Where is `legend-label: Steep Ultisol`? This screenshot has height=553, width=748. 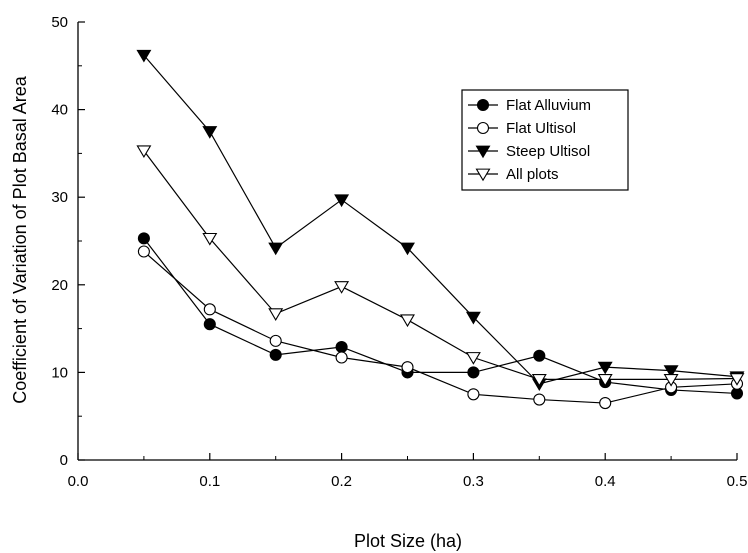 legend-label: Steep Ultisol is located at coordinates (548, 151).